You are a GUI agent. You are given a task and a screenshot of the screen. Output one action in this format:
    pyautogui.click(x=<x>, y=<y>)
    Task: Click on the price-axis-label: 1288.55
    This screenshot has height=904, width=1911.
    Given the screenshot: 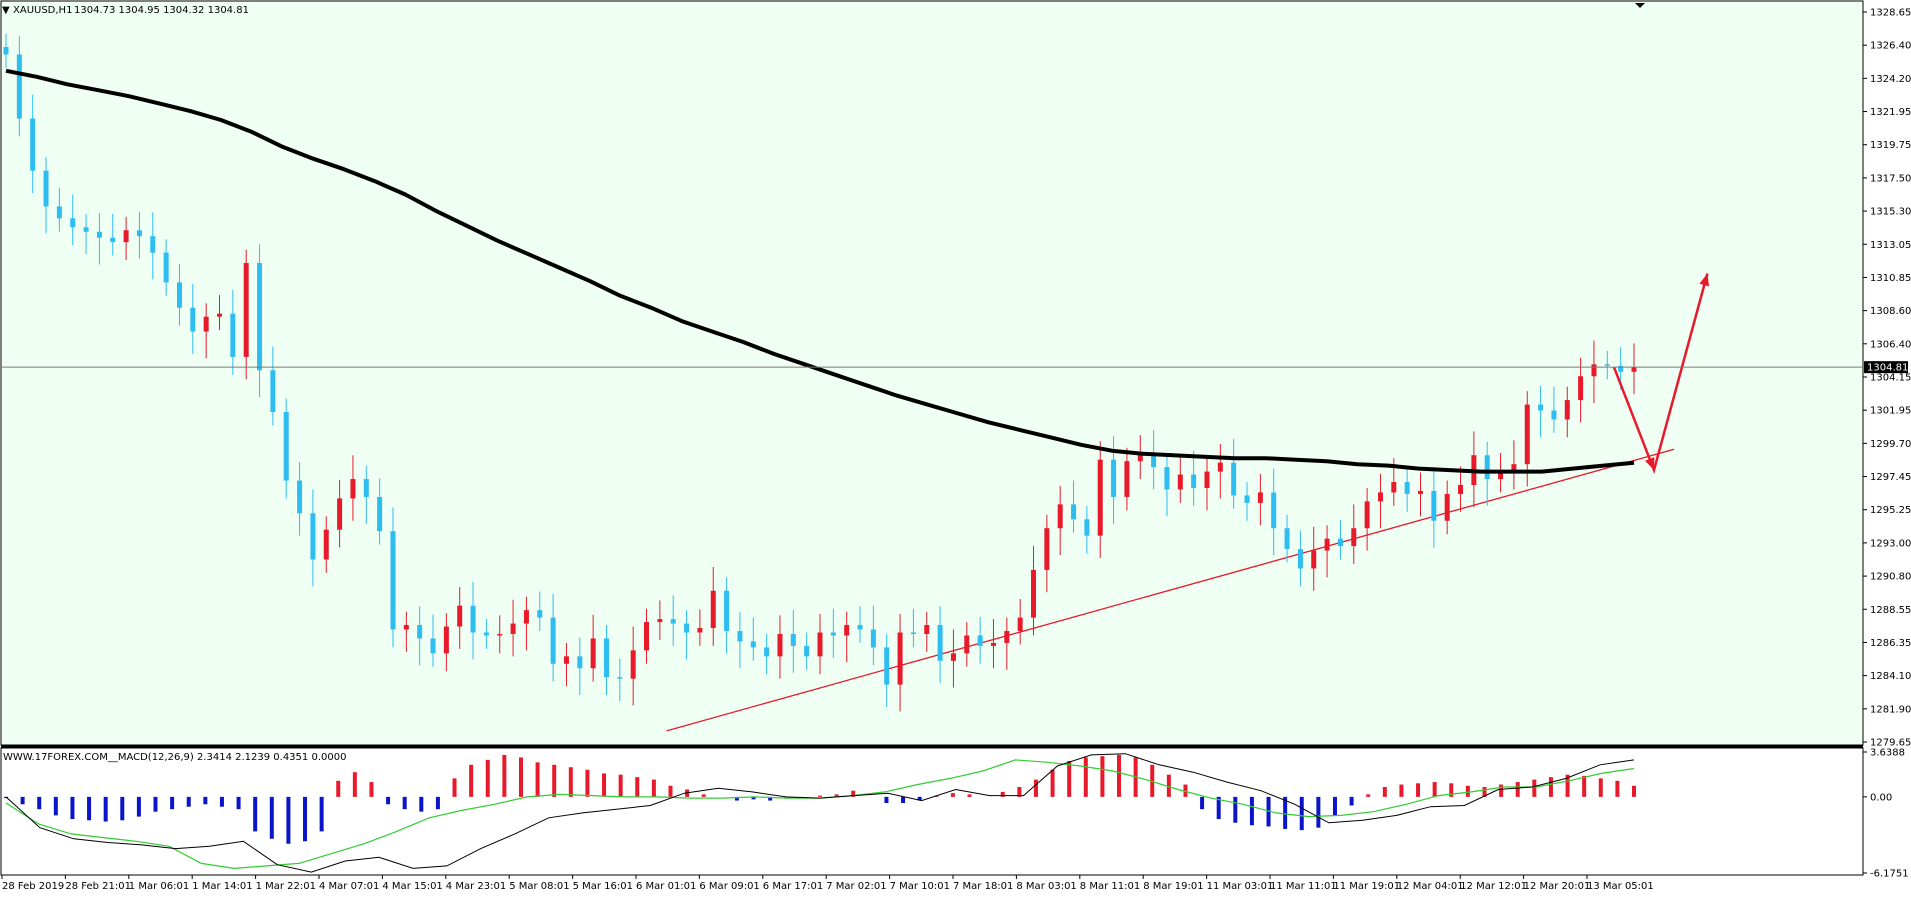 What is the action you would take?
    pyautogui.click(x=1890, y=610)
    